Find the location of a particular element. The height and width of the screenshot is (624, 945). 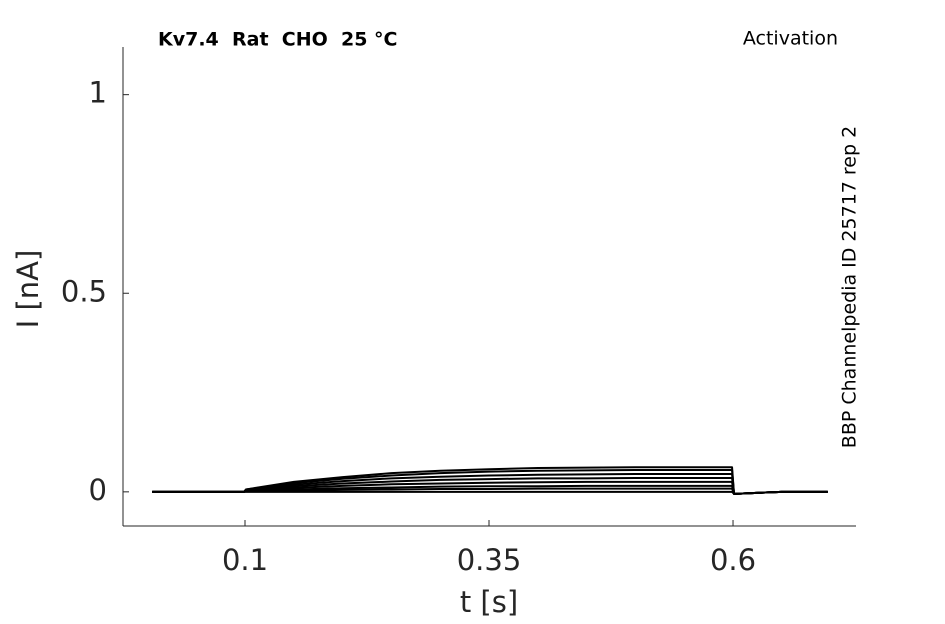

chart-subtitle: Activation is located at coordinates (790, 39).